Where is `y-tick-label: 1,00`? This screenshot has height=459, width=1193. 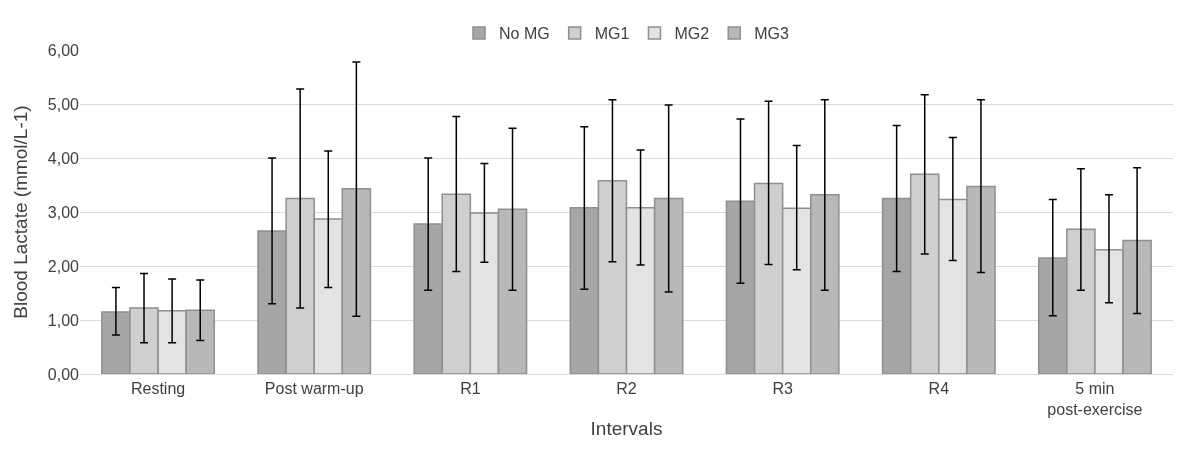 y-tick-label: 1,00 is located at coordinates (63, 320).